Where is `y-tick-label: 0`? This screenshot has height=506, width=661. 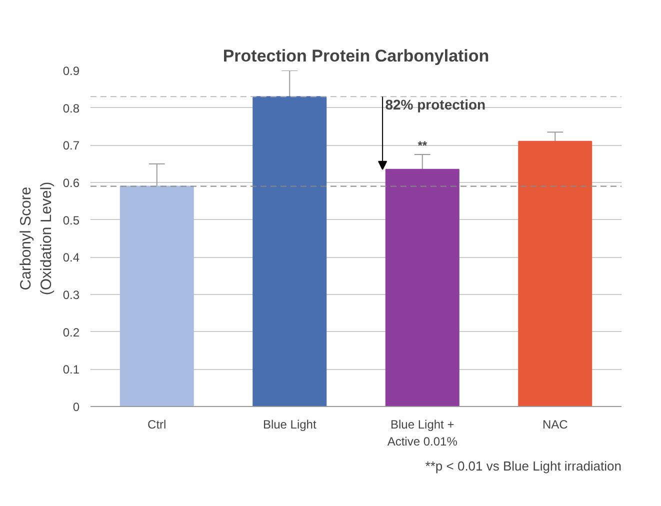
y-tick-label: 0 is located at coordinates (76, 407).